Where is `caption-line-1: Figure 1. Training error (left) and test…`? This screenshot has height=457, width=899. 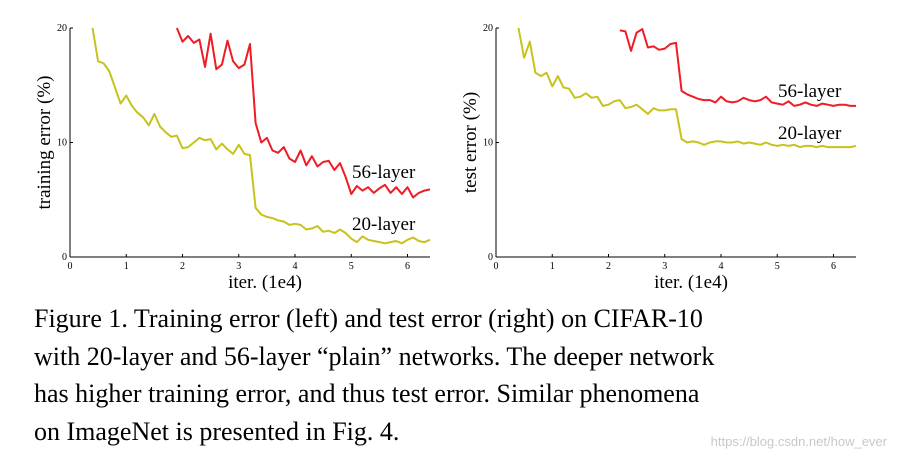
caption-line-1: Figure 1. Training error (left) and test… is located at coordinates (368, 318).